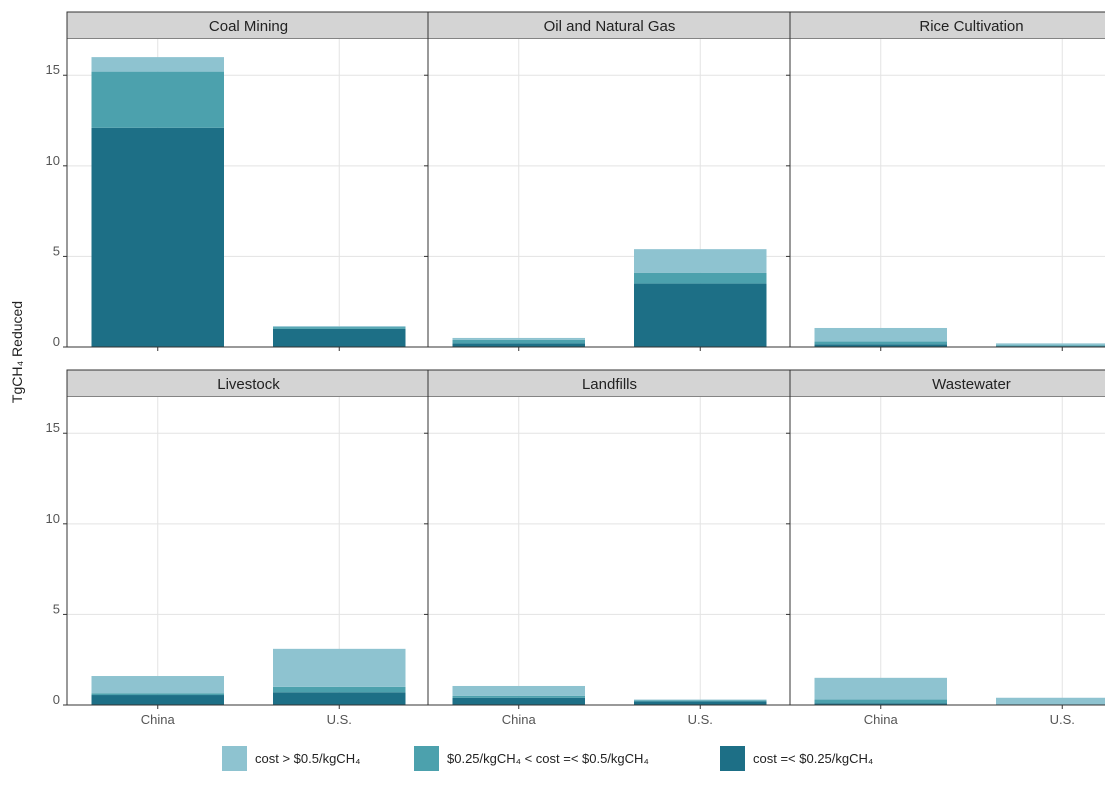 This screenshot has height=796, width=1105. I want to click on legend-label: $0.25/kgCH₄ < cost =< $0.5/kgCH₄, so click(548, 758).